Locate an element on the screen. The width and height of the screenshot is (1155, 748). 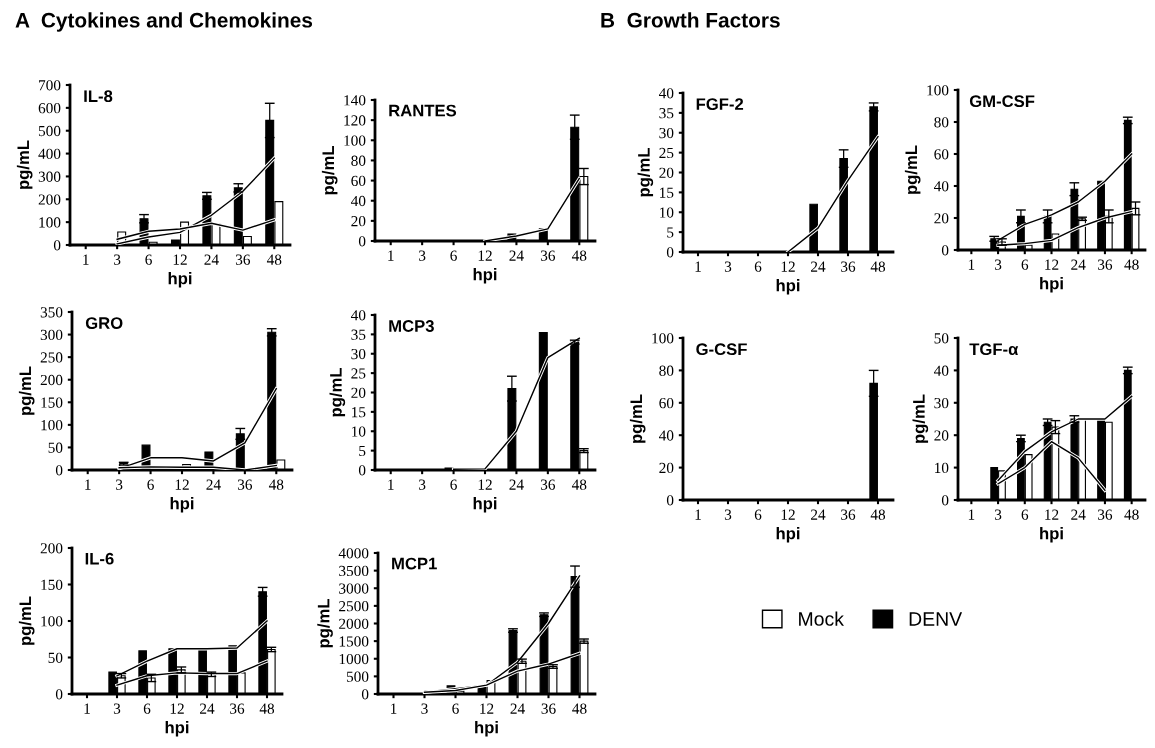
text: B Growth Factors is located at coordinates (690, 20).